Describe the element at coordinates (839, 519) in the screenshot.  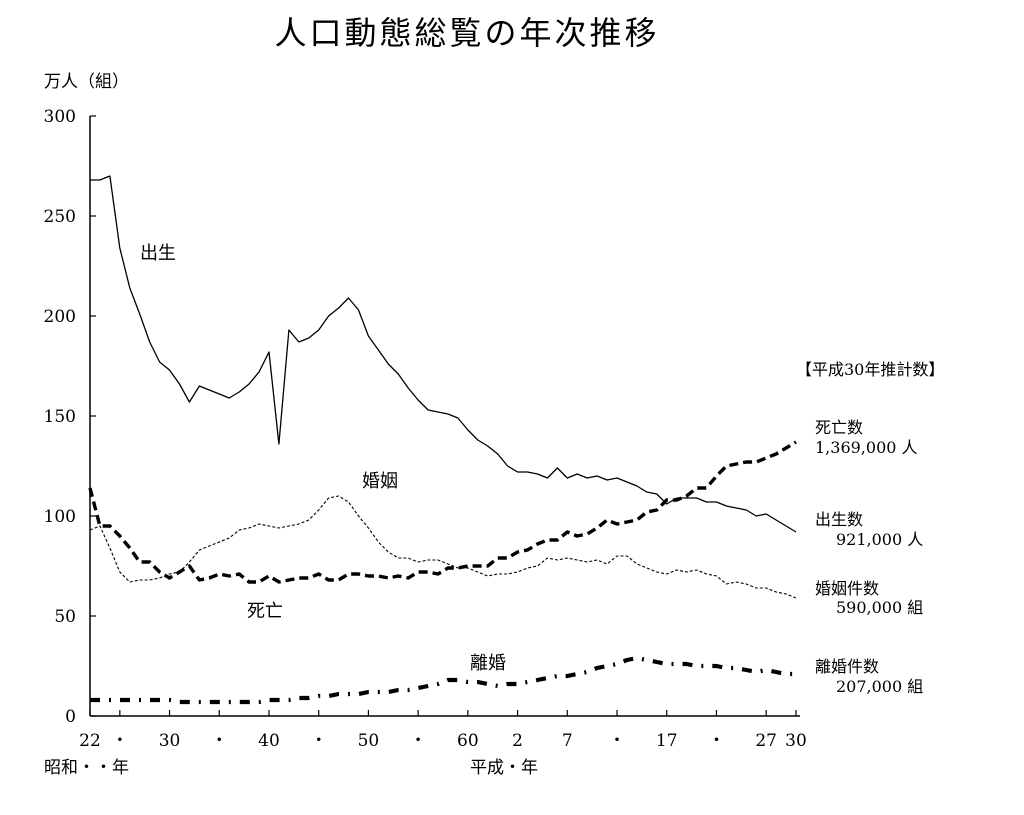
I see `endnote-births-name: 出生数` at that location.